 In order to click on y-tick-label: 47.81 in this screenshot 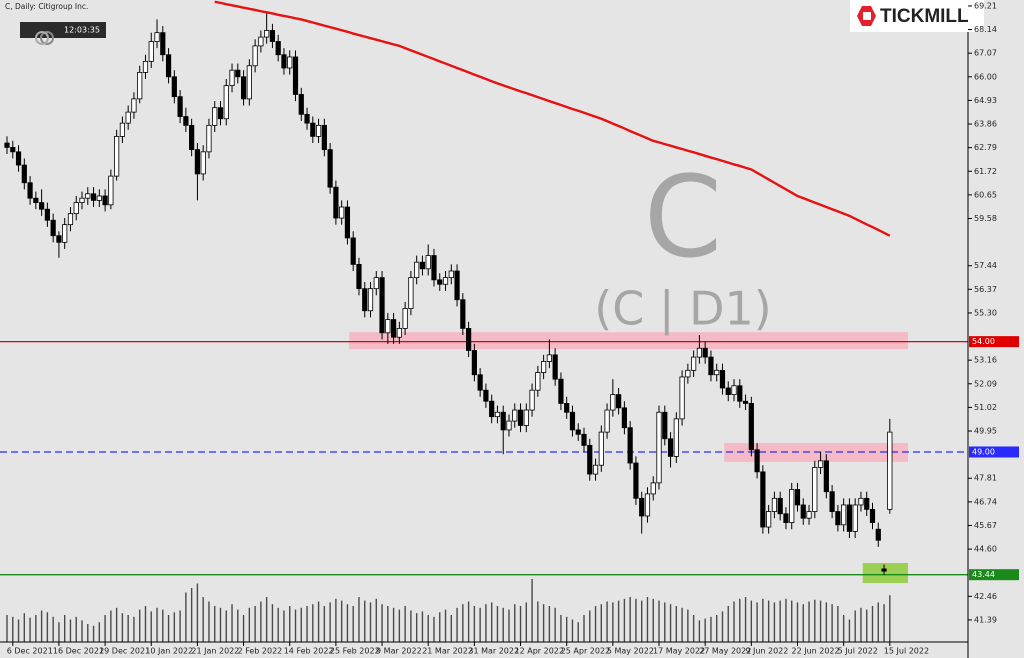, I will do `click(985, 478)`.